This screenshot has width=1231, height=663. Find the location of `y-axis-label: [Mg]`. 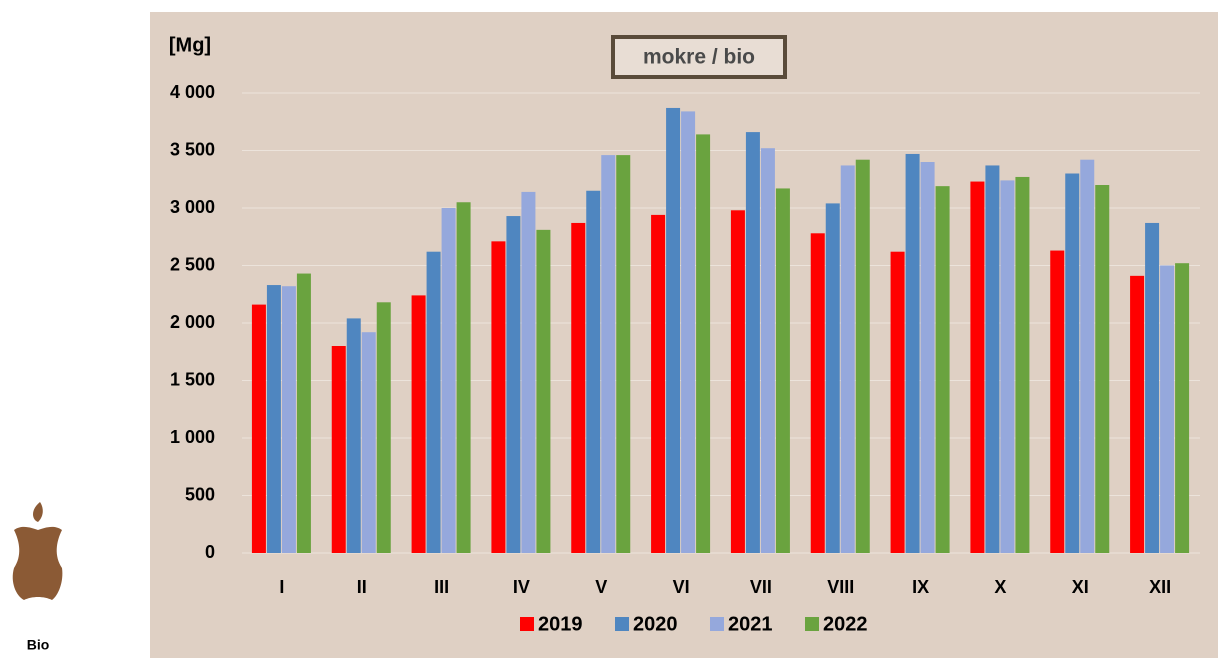

y-axis-label: [Mg] is located at coordinates (190, 45).